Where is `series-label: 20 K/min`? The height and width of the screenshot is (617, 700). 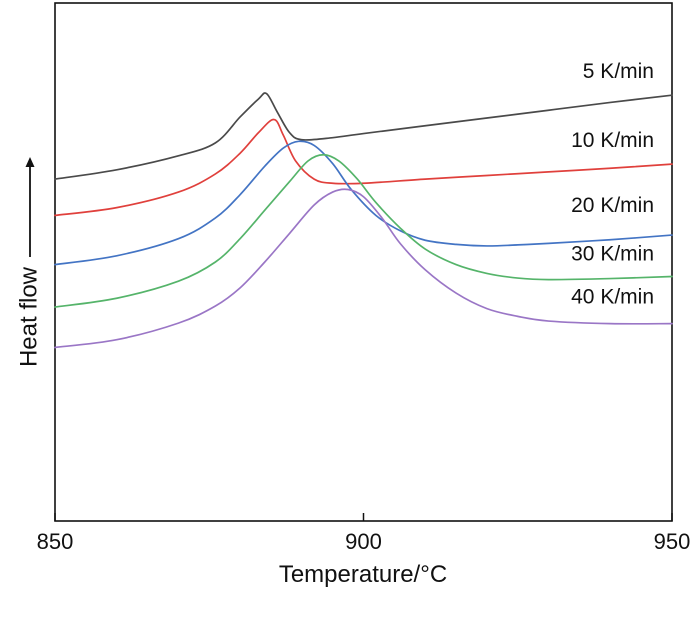 series-label: 20 K/min is located at coordinates (612, 205).